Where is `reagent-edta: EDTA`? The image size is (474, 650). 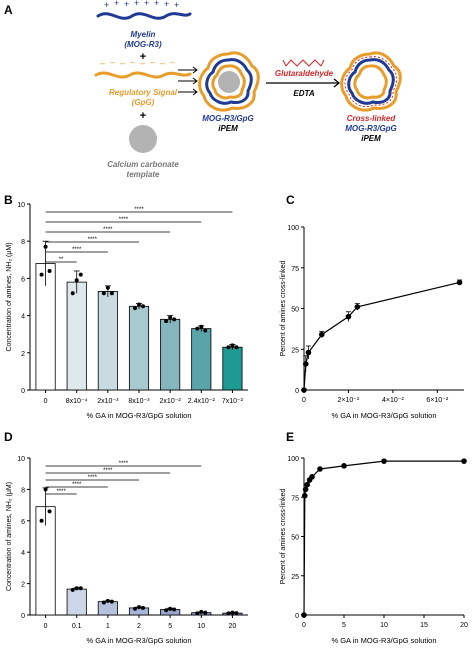 reagent-edta: EDTA is located at coordinates (303, 93).